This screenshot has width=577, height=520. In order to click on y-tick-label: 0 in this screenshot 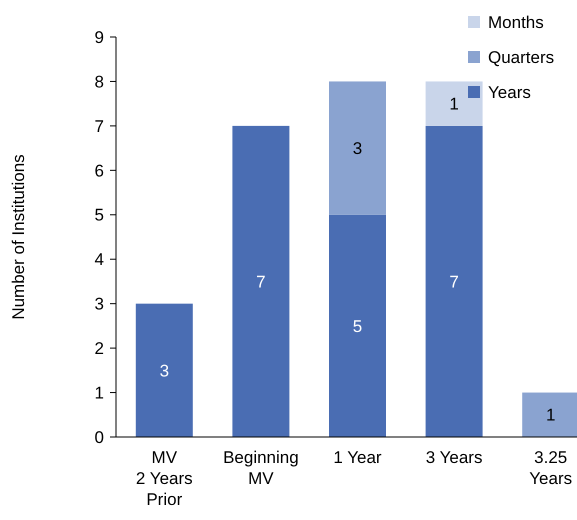, I will do `click(99, 437)`.